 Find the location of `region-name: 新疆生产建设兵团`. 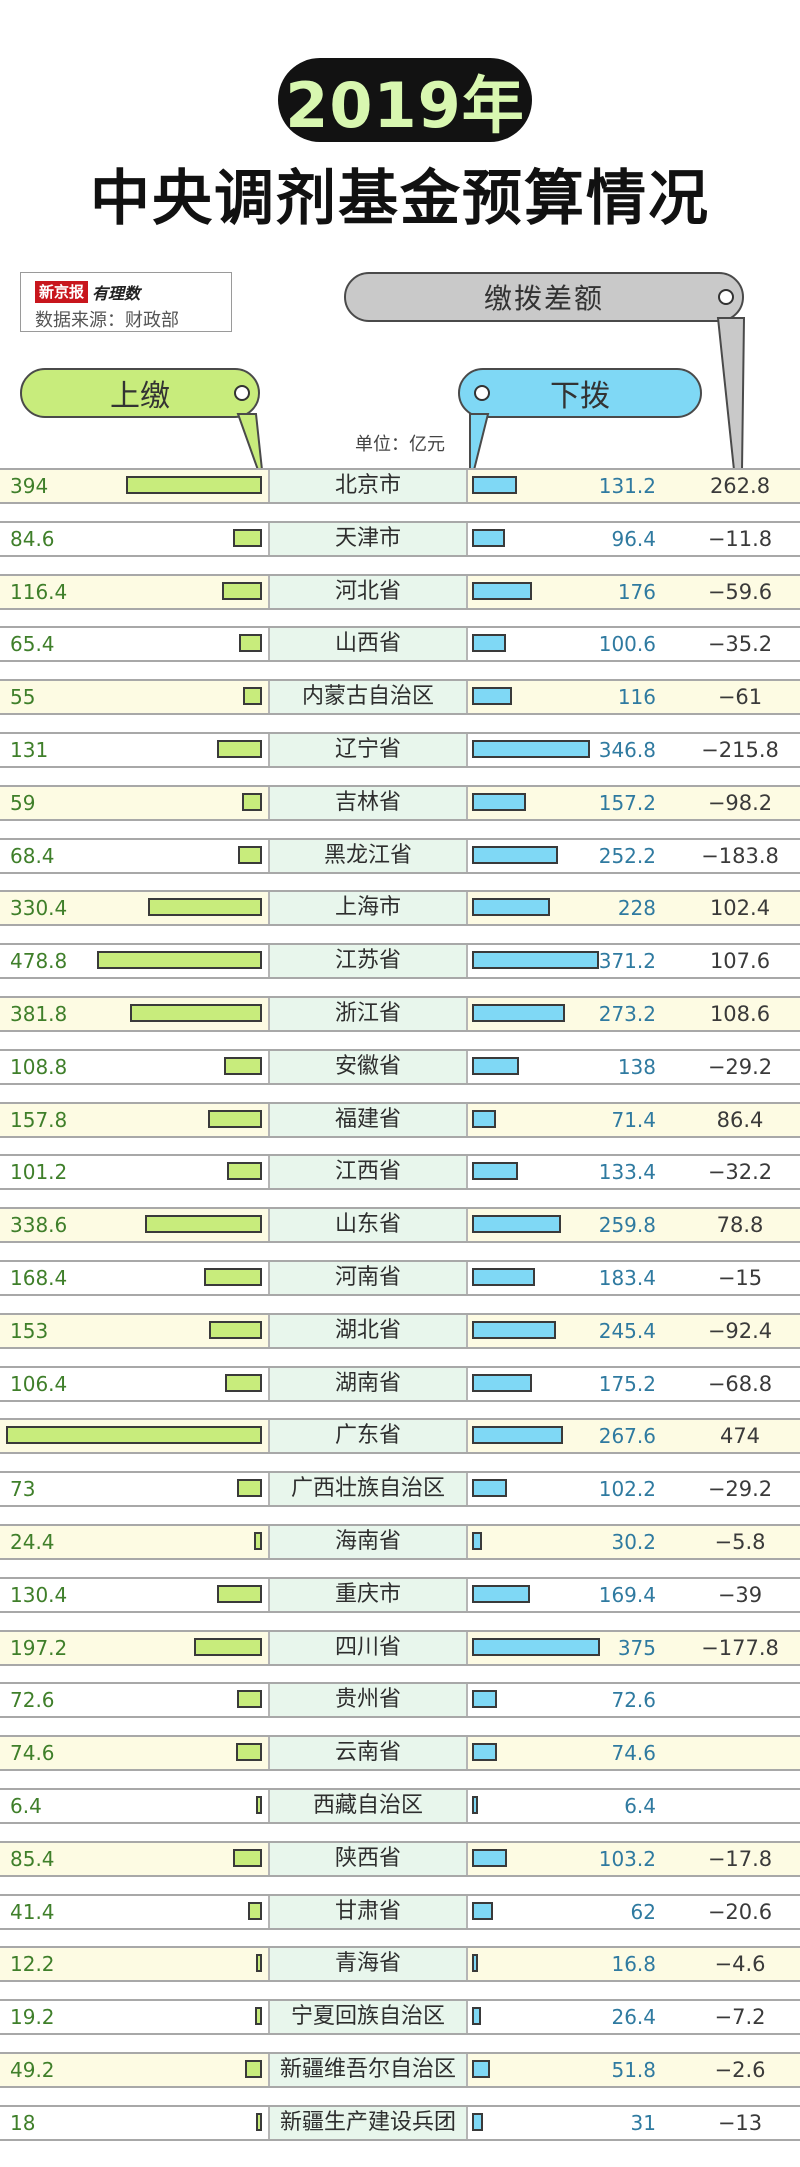

region-name: 新疆生产建设兵团 is located at coordinates (368, 2122).